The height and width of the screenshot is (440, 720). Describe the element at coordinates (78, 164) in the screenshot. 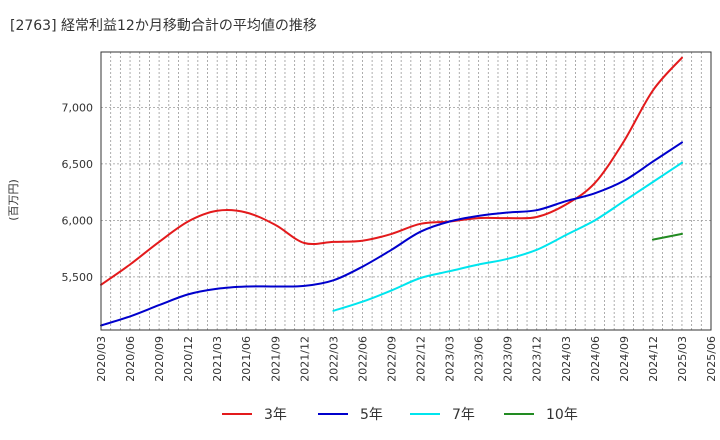

I see `y-tick-label: 6,500` at that location.